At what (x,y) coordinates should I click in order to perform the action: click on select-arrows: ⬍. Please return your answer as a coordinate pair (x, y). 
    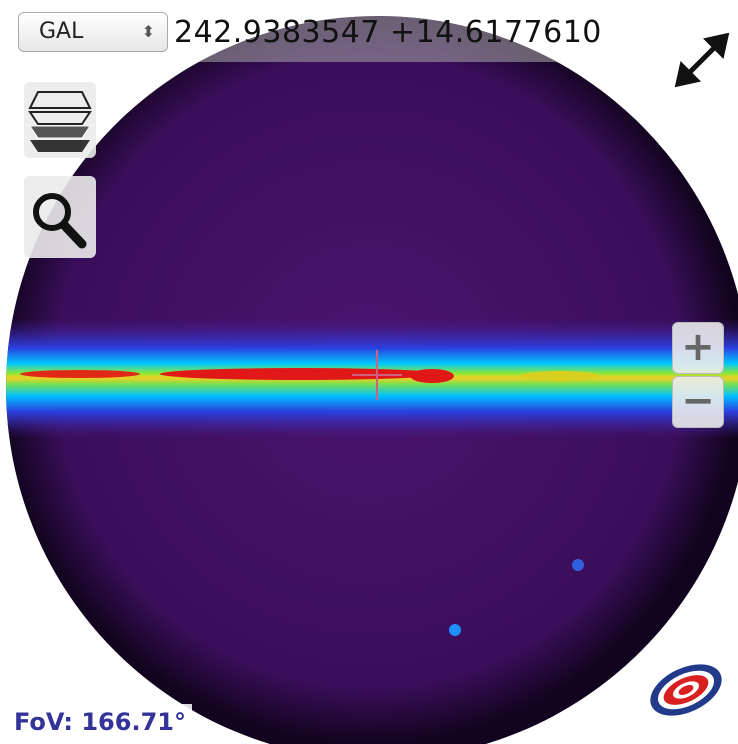
    Looking at the image, I should click on (148, 31).